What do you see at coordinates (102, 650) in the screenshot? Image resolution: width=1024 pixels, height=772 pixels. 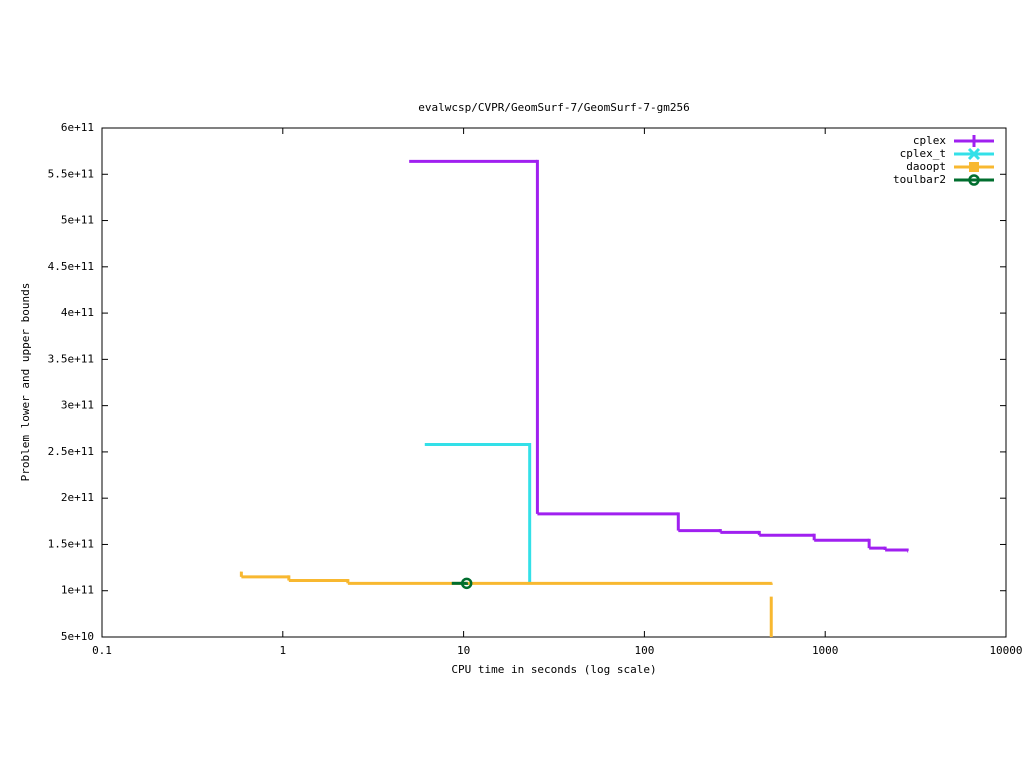 I see `x-tick-label: 0.1` at bounding box center [102, 650].